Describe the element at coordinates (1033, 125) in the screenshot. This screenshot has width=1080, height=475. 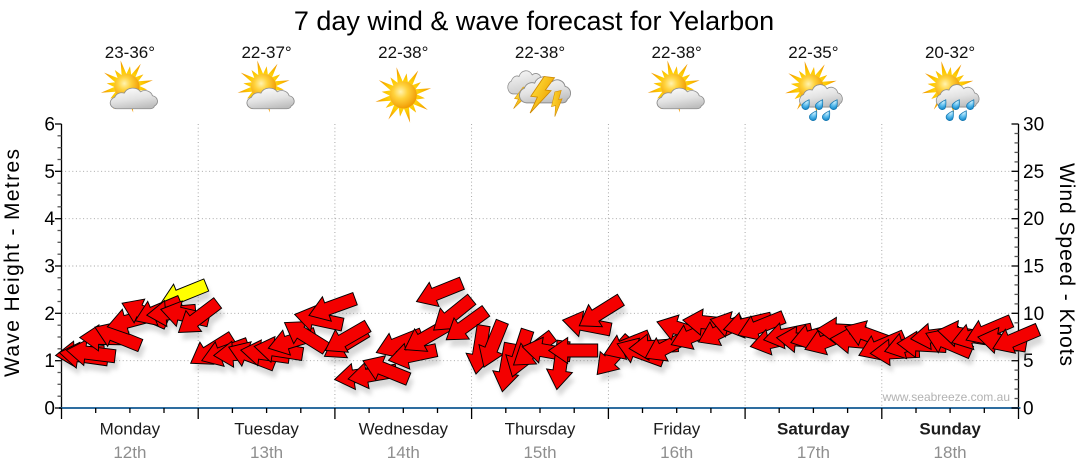
I see `svg-text: 30` at that location.